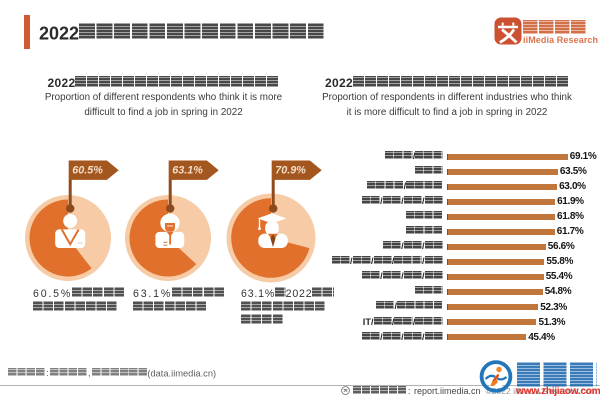 The height and width of the screenshot is (400, 600). Describe the element at coordinates (187, 171) in the screenshot. I see `svg-text: 63.1%` at that location.